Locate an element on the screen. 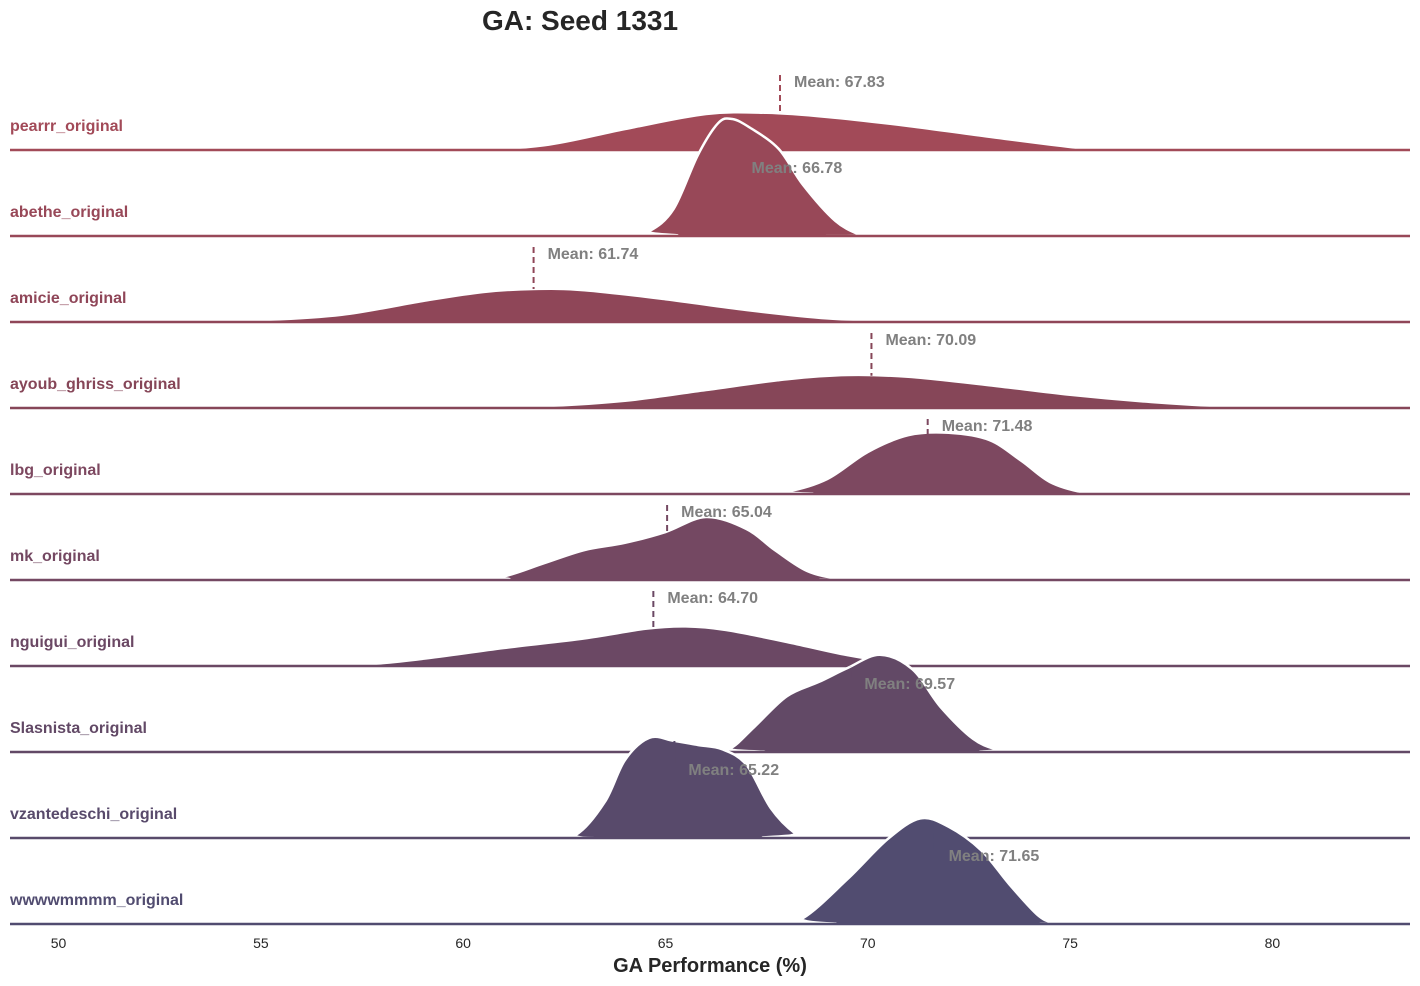 This screenshot has width=1420, height=986. ridge-vzantedeschi_original: Mean: 65.22 vzantedeschi_original is located at coordinates (710, 787).